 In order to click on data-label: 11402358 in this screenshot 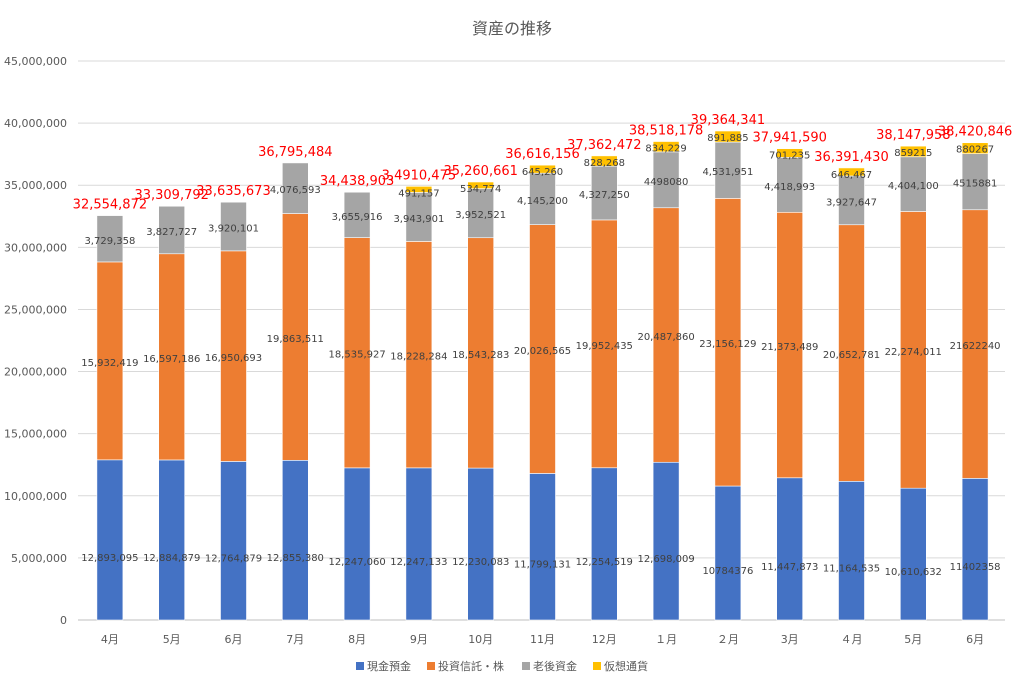, I will do `click(975, 567)`.